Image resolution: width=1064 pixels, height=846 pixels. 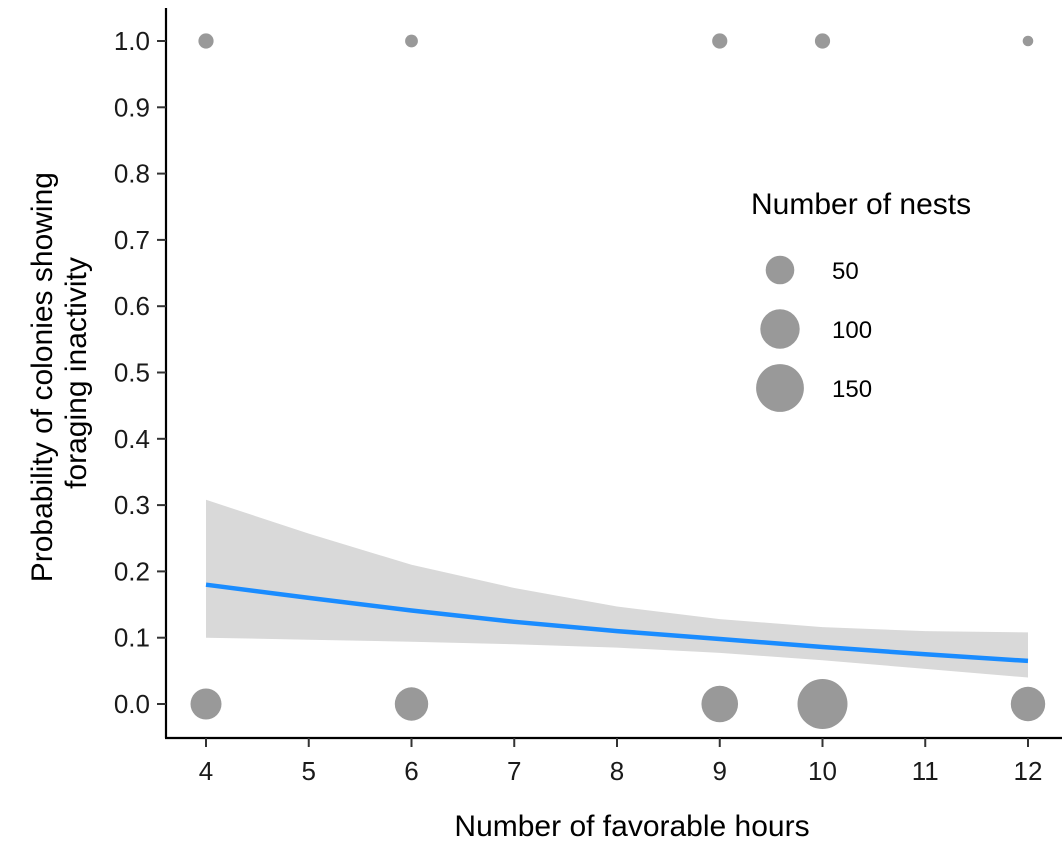 What do you see at coordinates (852, 389) in the screenshot?
I see `legend-label: 150` at bounding box center [852, 389].